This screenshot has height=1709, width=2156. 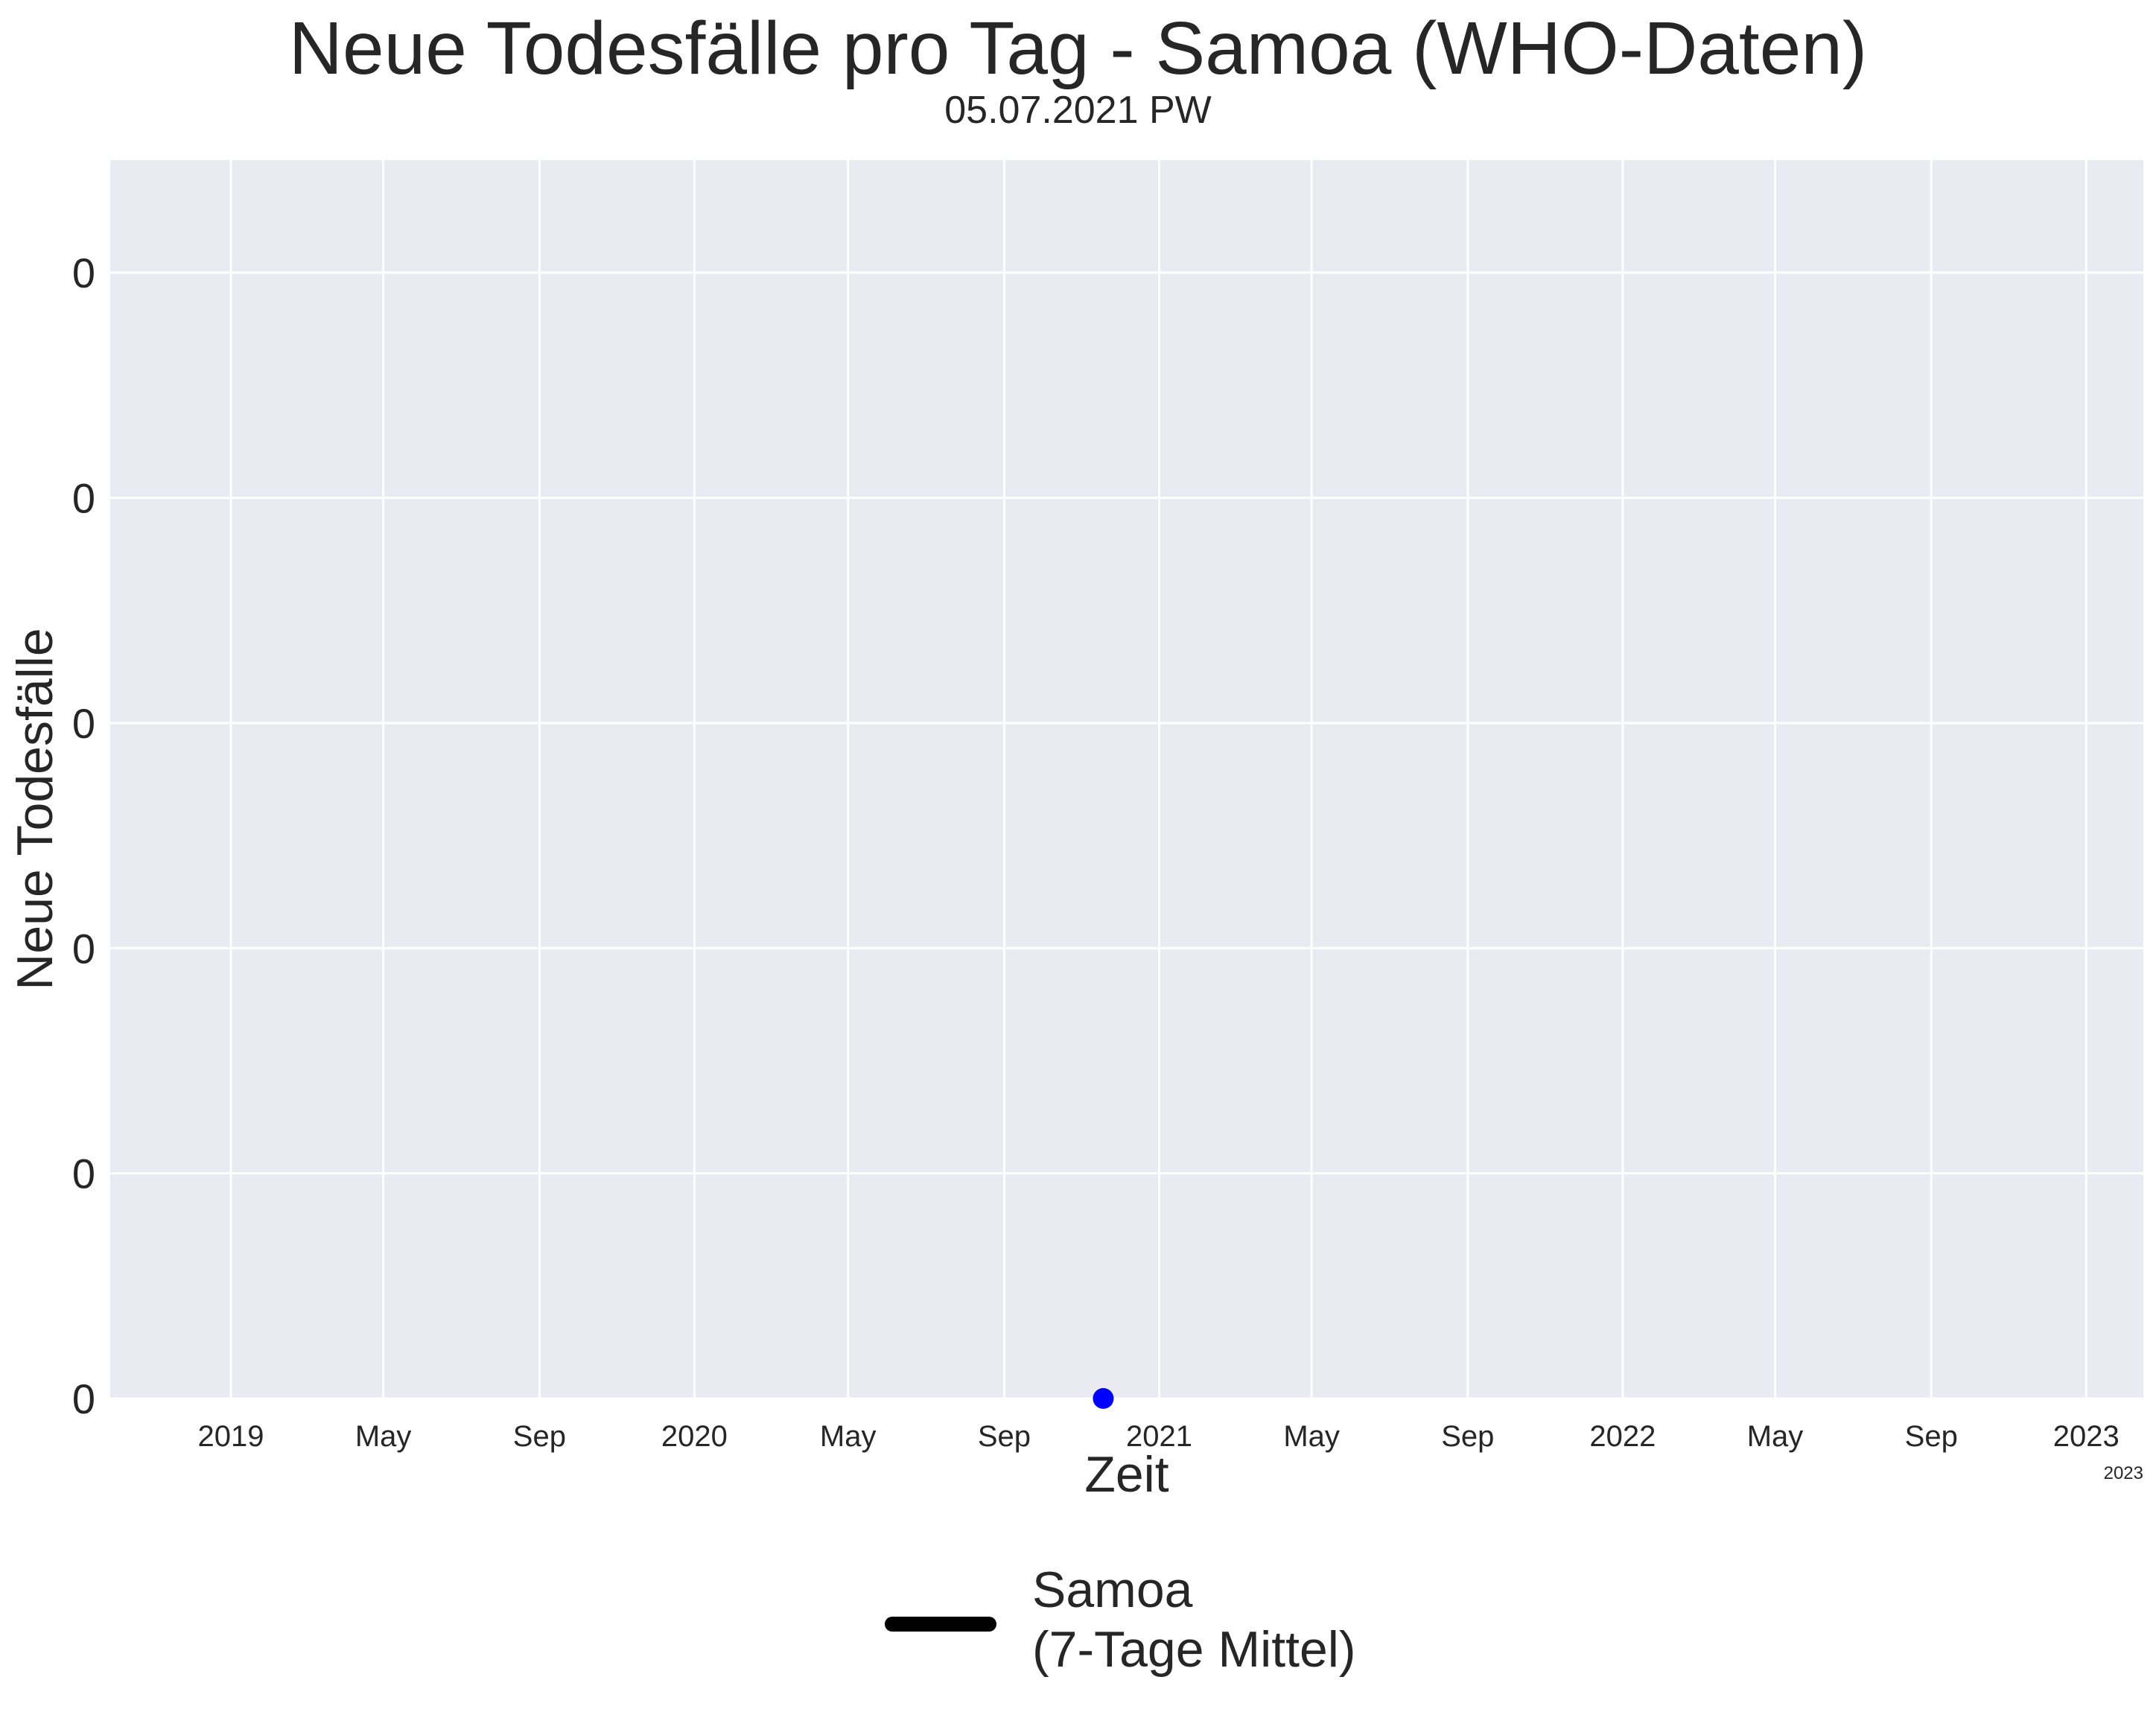 I want to click on data-point-marker, so click(x=1103, y=1398).